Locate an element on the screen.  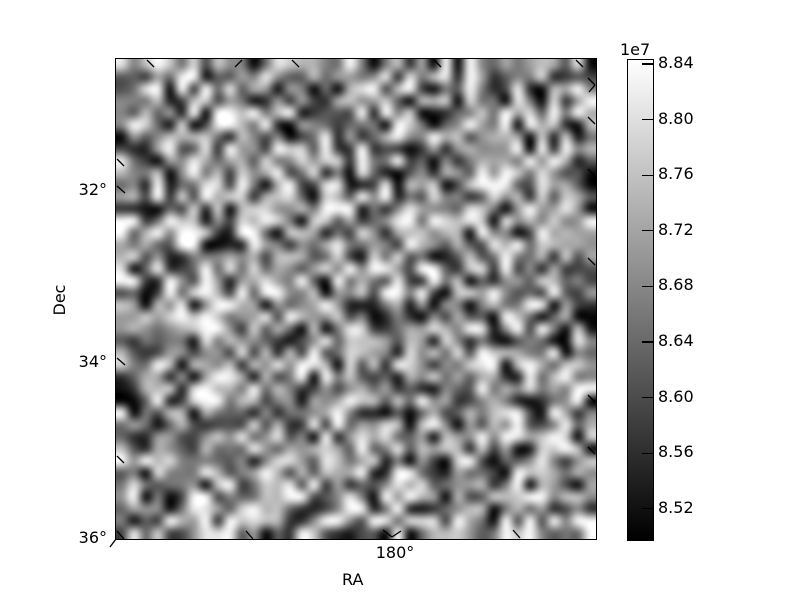
x-axis-label: RA is located at coordinates (353, 579).